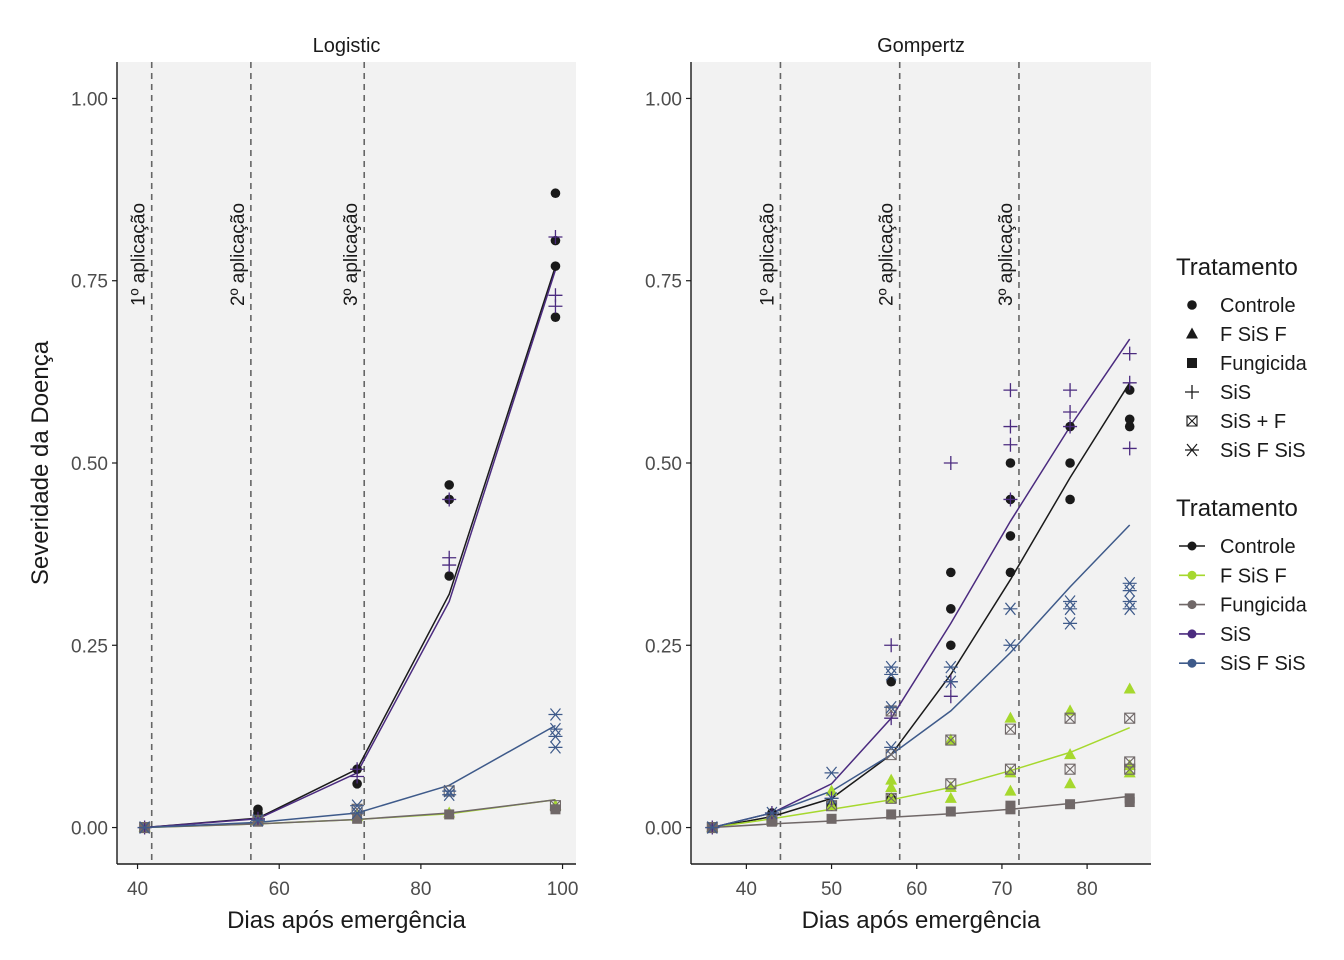 This screenshot has height=960, width=1344. Describe the element at coordinates (89, 99) in the screenshot. I see `y-tick-label: 1.00` at that location.